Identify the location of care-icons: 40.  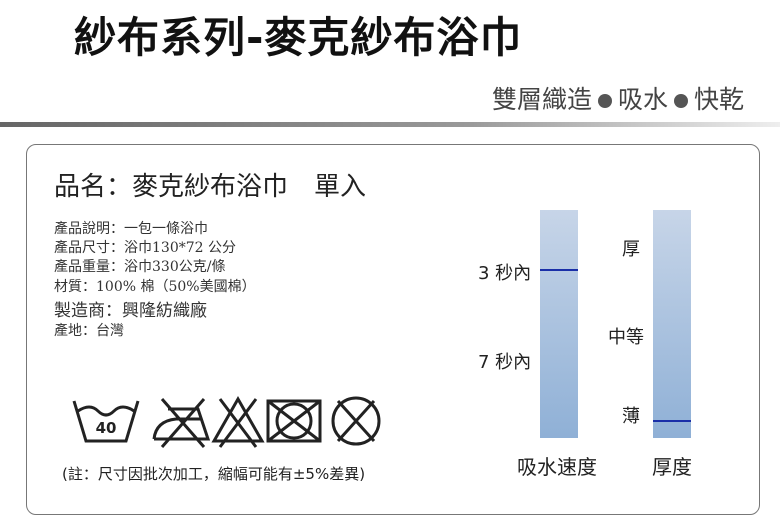
(226, 421).